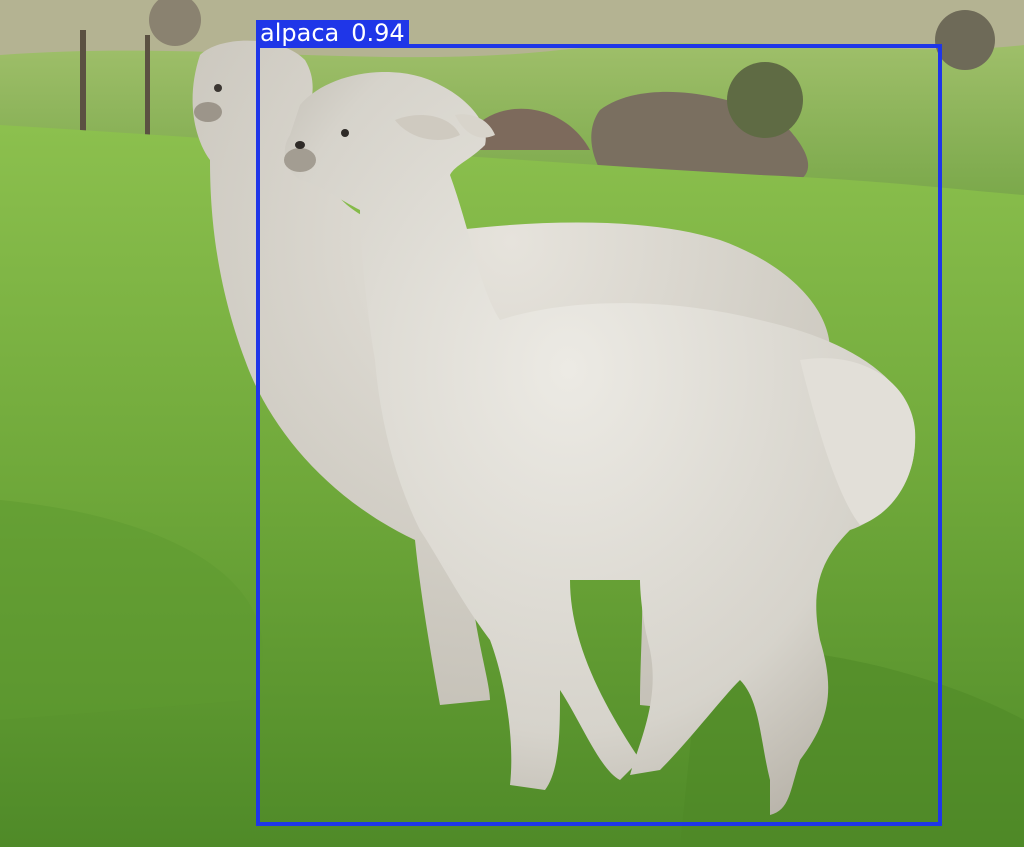 This screenshot has width=1024, height=847. What do you see at coordinates (300, 33) in the screenshot?
I see `detection-class: alpaca` at bounding box center [300, 33].